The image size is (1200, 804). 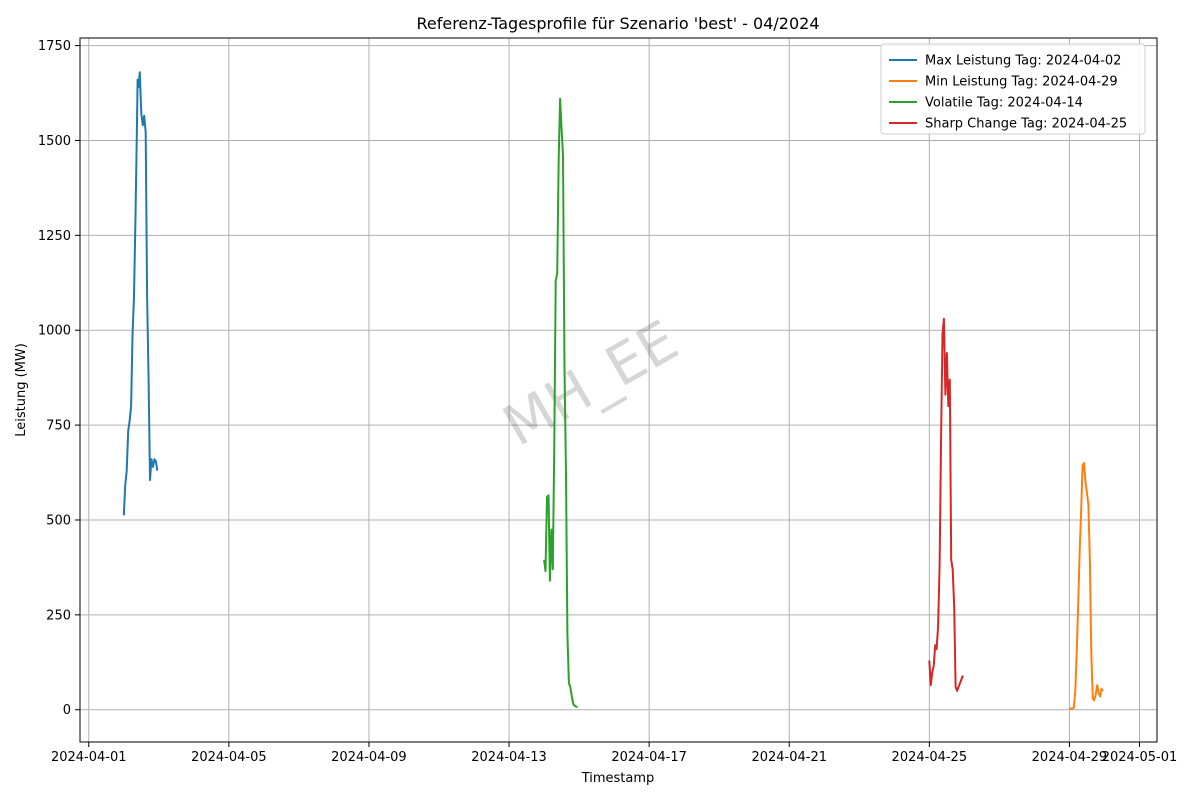 I want to click on y-tick-label: 0, so click(x=67, y=710).